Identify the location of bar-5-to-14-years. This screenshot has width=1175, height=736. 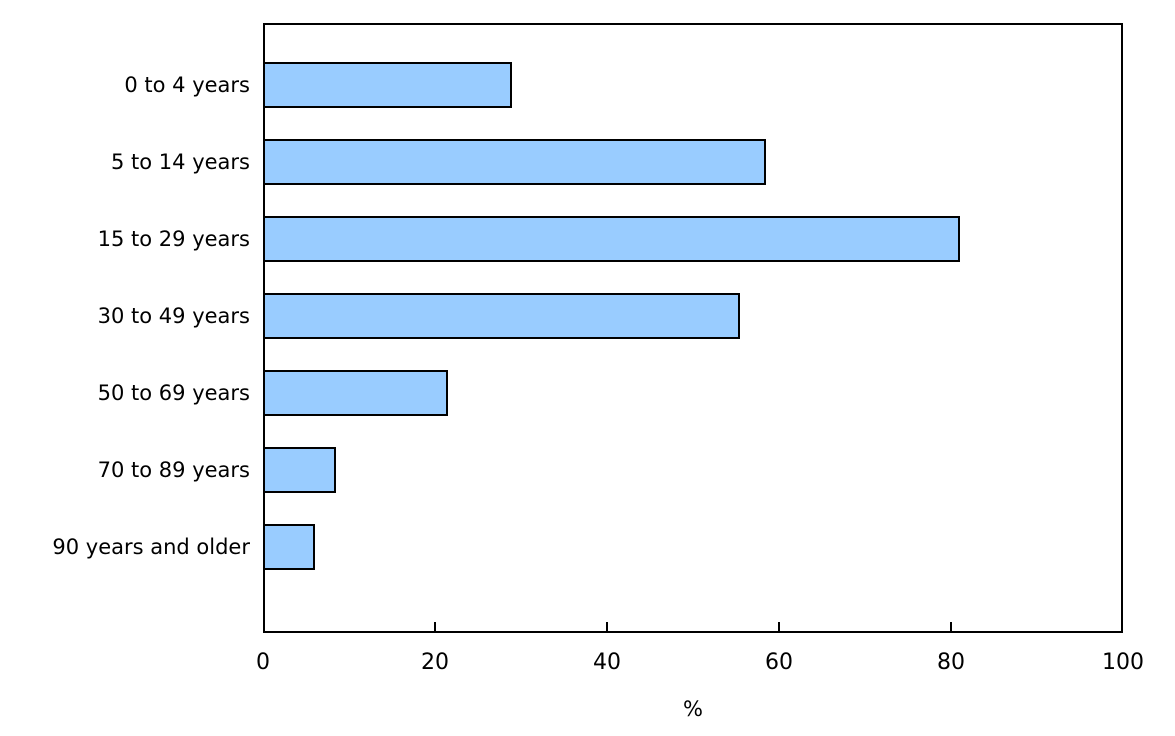
(515, 162).